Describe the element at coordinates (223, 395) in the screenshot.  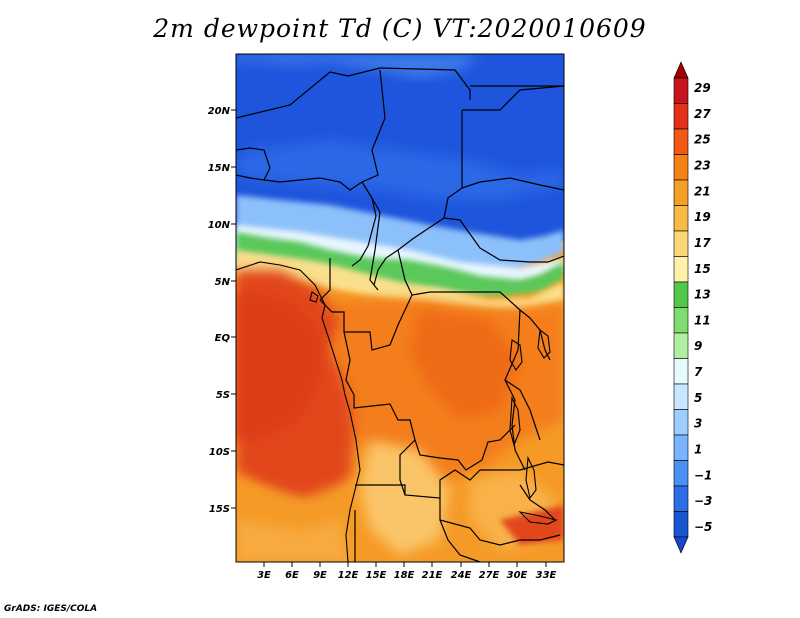
I see `lat-label: 5S` at that location.